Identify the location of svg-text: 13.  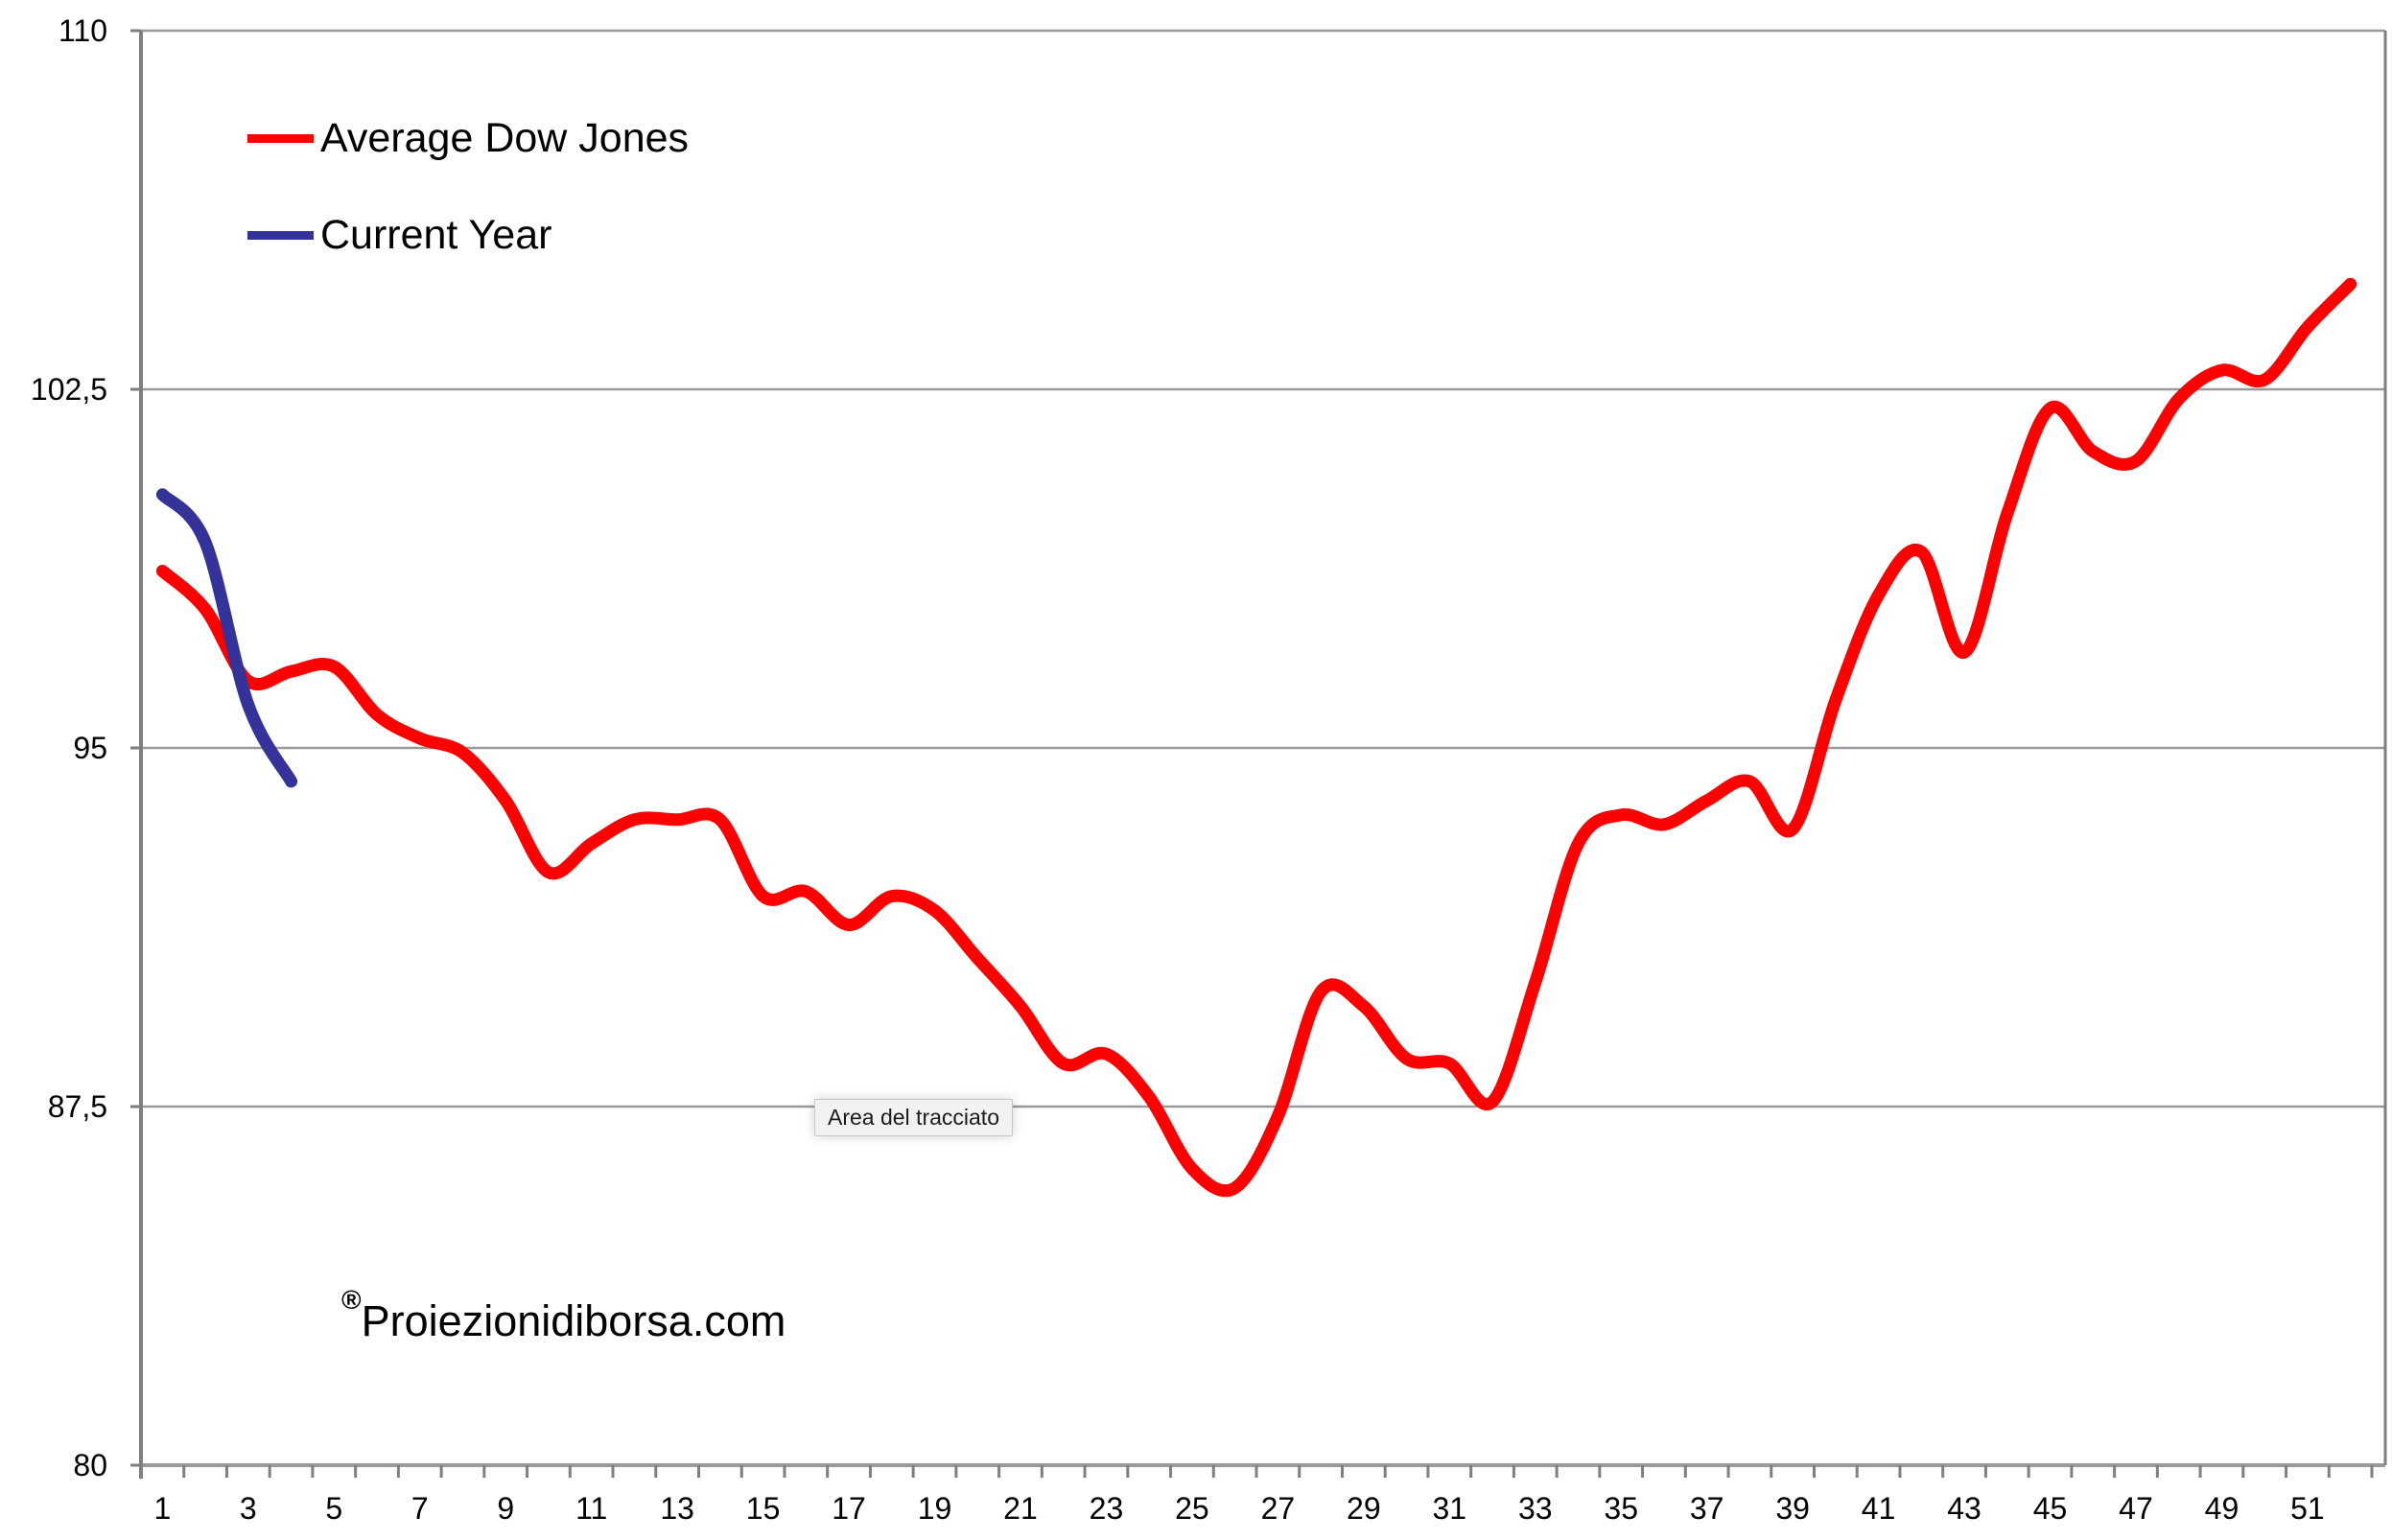
(677, 1508).